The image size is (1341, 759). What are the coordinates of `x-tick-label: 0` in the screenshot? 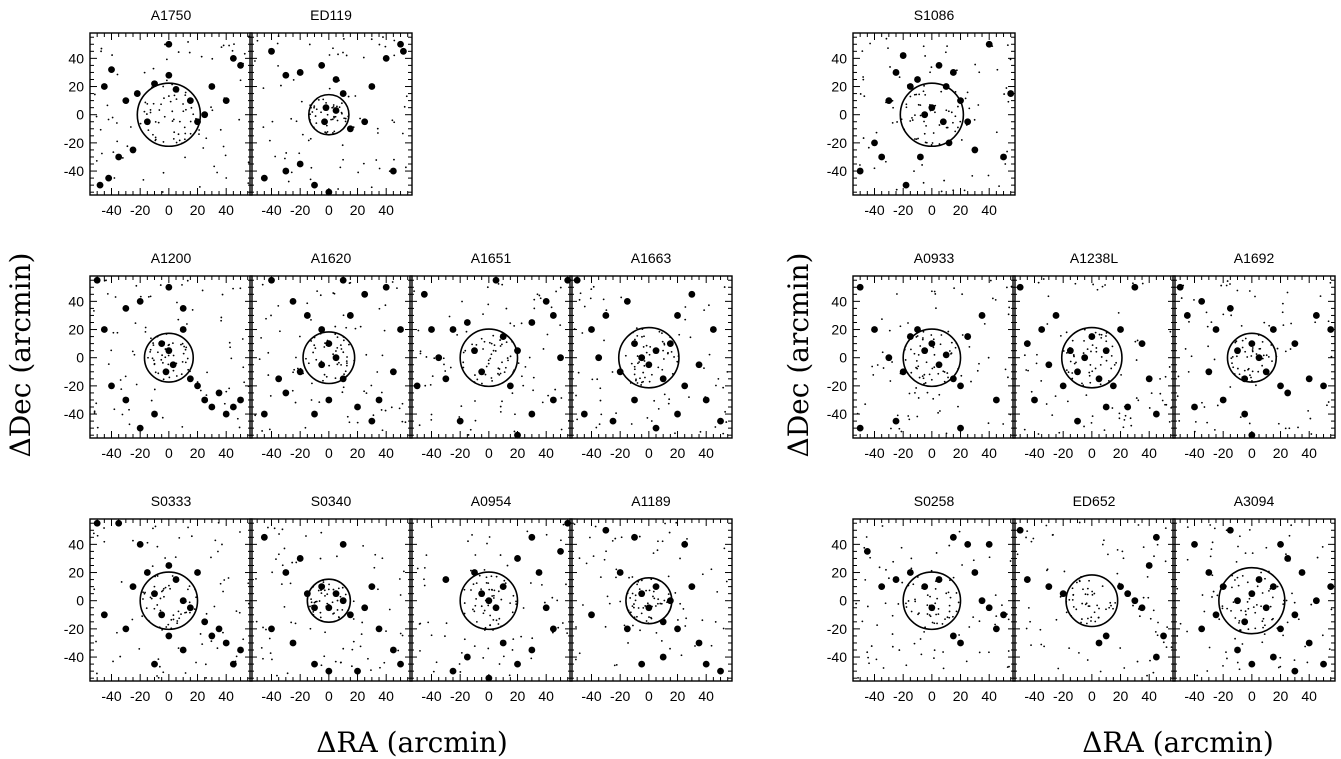 It's located at (489, 453).